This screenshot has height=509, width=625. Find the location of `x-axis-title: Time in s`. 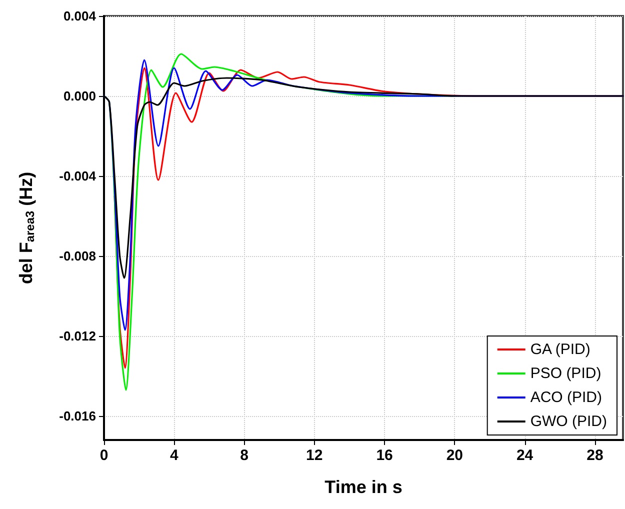

x-axis-title: Time in s is located at coordinates (363, 487).